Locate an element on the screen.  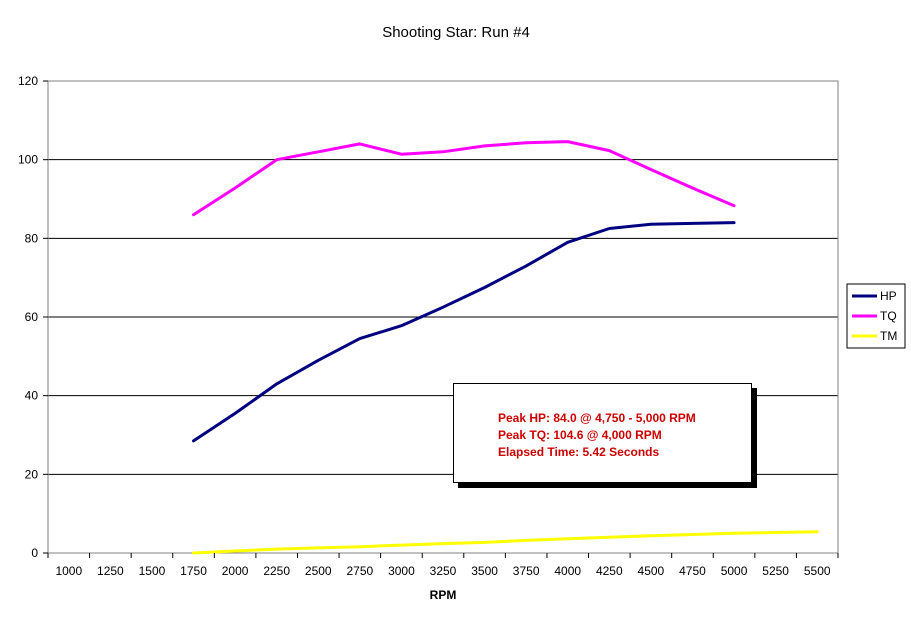
y-tick-label: 120 is located at coordinates (28, 81).